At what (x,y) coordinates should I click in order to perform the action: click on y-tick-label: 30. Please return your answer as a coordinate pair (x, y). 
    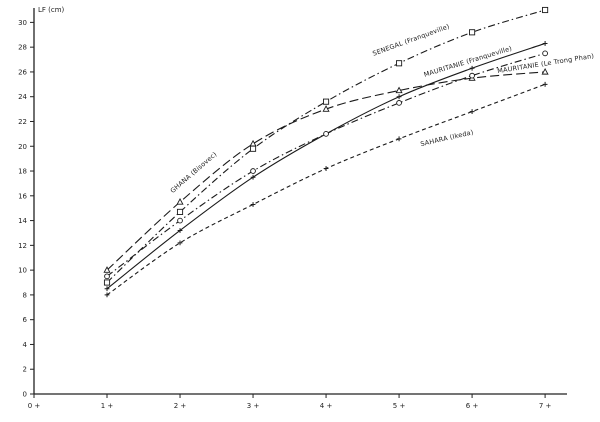
    Looking at the image, I should click on (22, 23).